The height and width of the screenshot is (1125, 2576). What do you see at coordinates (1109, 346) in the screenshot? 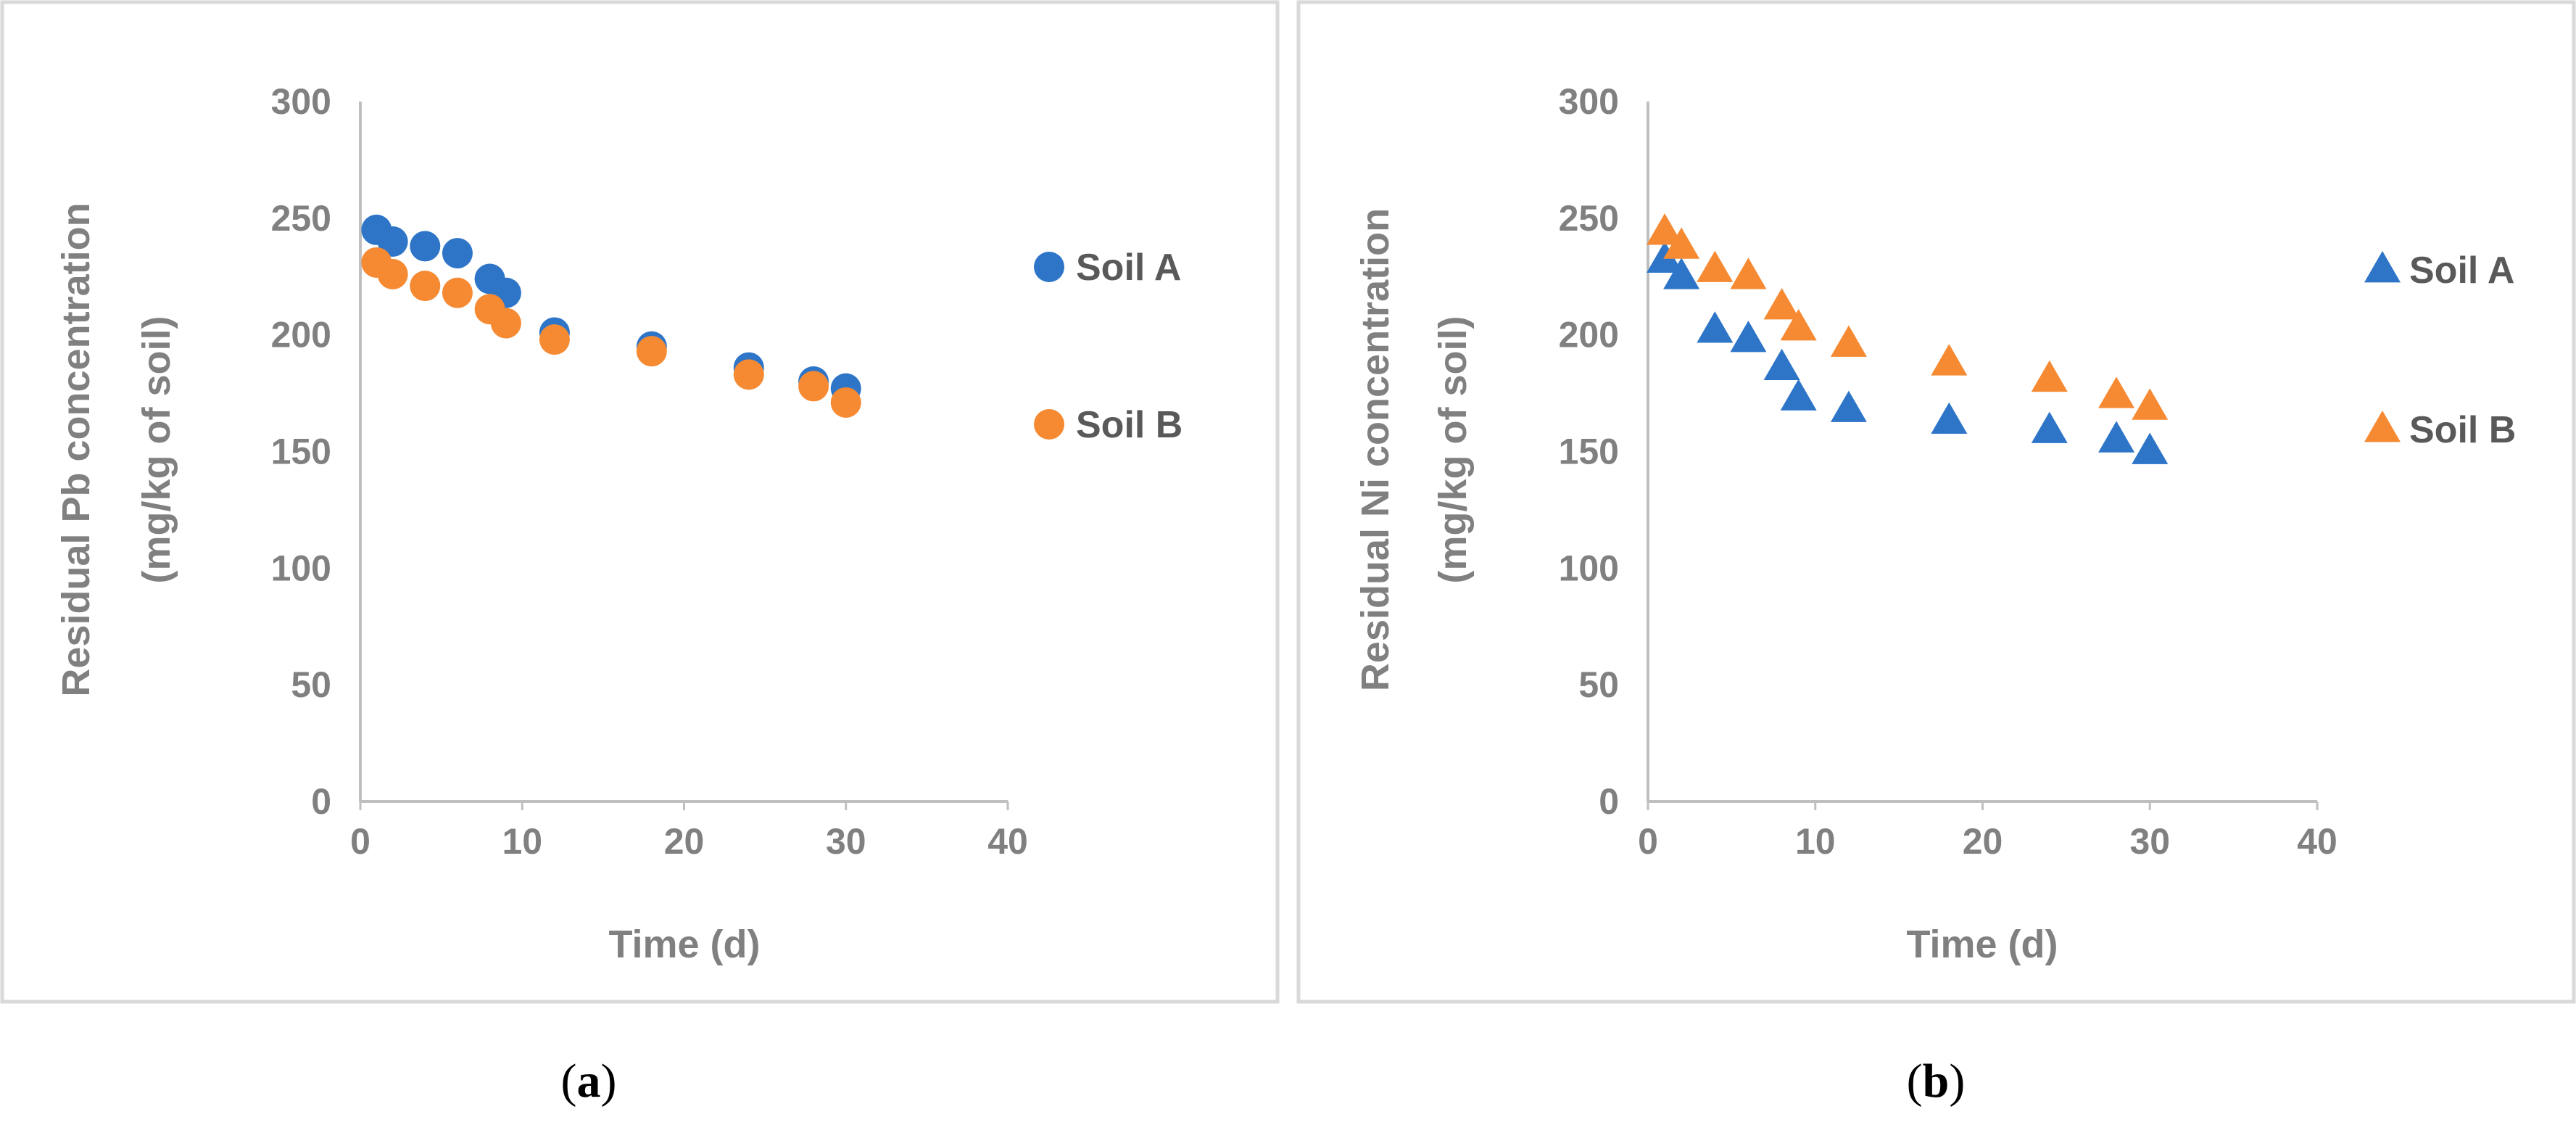
I see `chart-a-legend: Soil A Soil B` at bounding box center [1109, 346].